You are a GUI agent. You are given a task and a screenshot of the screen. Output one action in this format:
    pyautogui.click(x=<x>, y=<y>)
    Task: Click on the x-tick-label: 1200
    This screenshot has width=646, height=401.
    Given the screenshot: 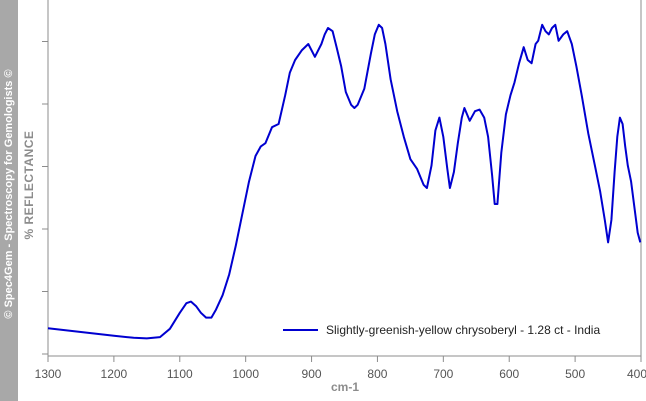 What is the action you would take?
    pyautogui.click(x=114, y=374)
    